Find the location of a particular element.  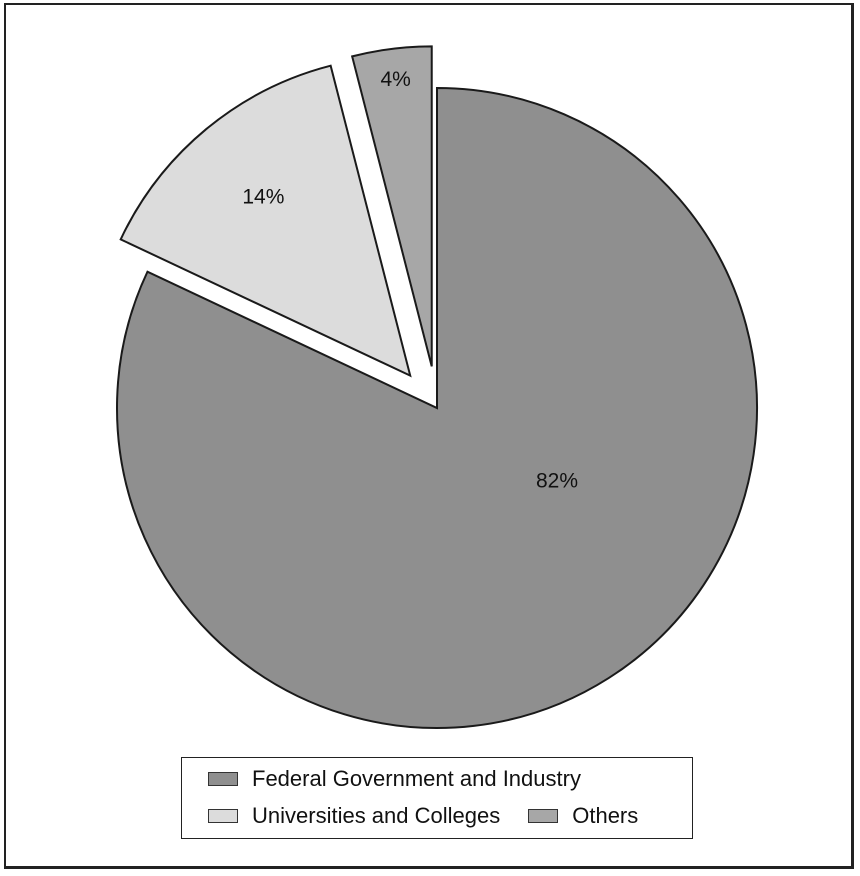

legend-label-federal: Federal Government and Industry is located at coordinates (416, 778).